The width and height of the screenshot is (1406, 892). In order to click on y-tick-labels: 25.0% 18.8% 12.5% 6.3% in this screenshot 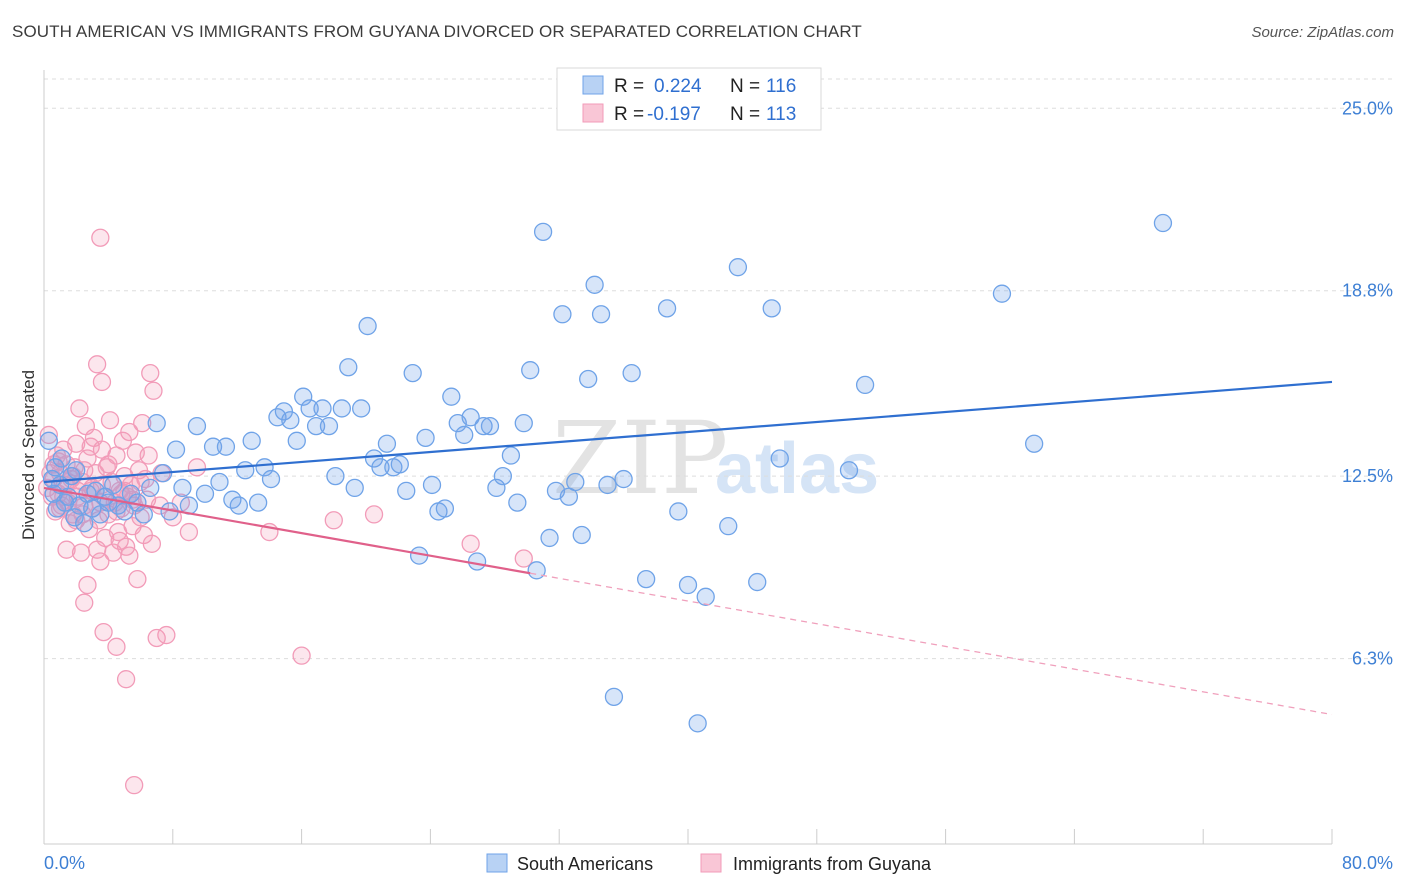, I will do `click(1367, 383)`.